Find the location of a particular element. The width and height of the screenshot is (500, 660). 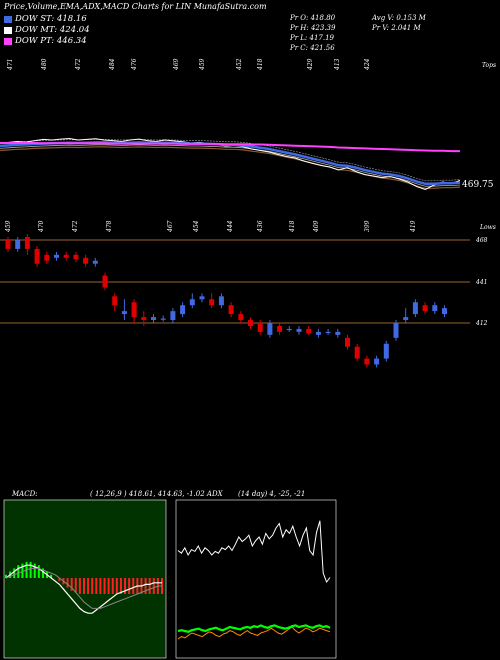

tops-label: Tops is located at coordinates (489, 65).